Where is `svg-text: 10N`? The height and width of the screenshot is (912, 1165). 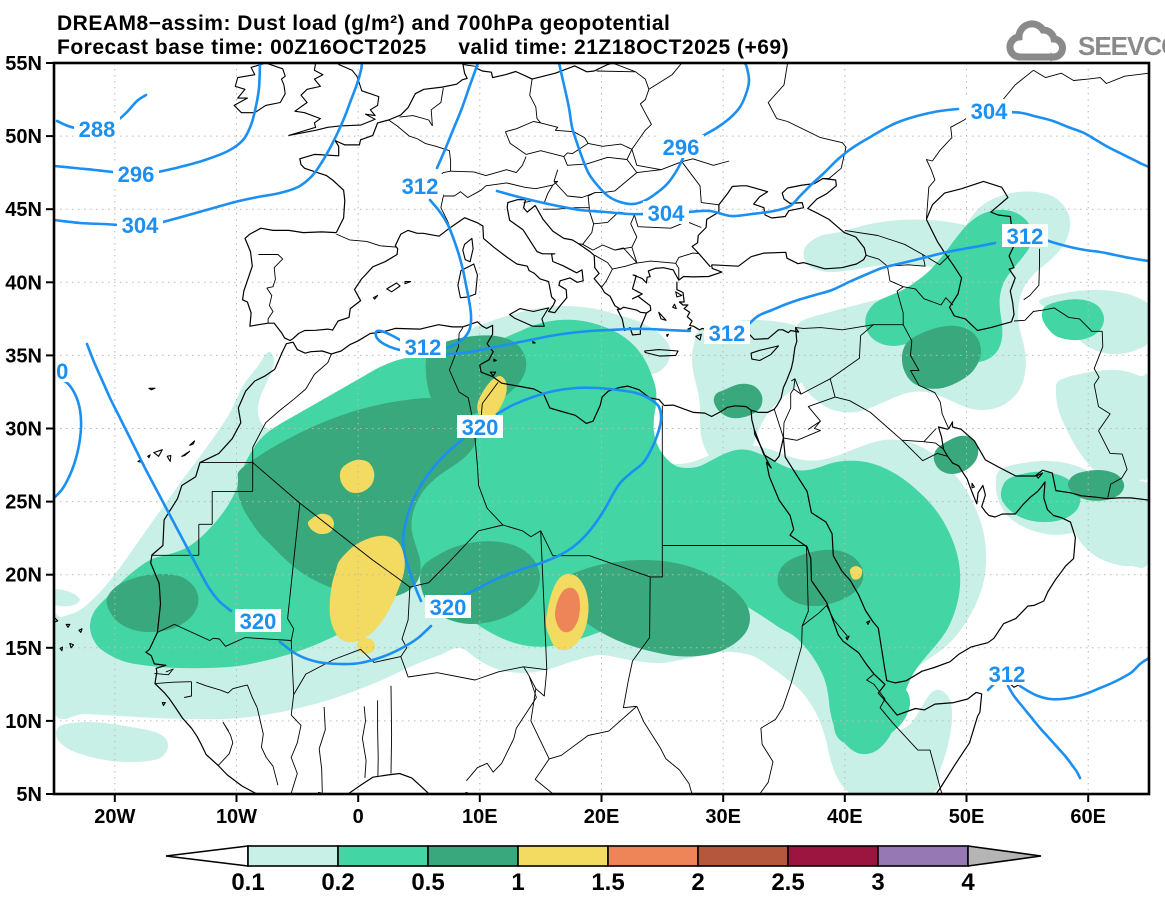 svg-text: 10N is located at coordinates (23, 722).